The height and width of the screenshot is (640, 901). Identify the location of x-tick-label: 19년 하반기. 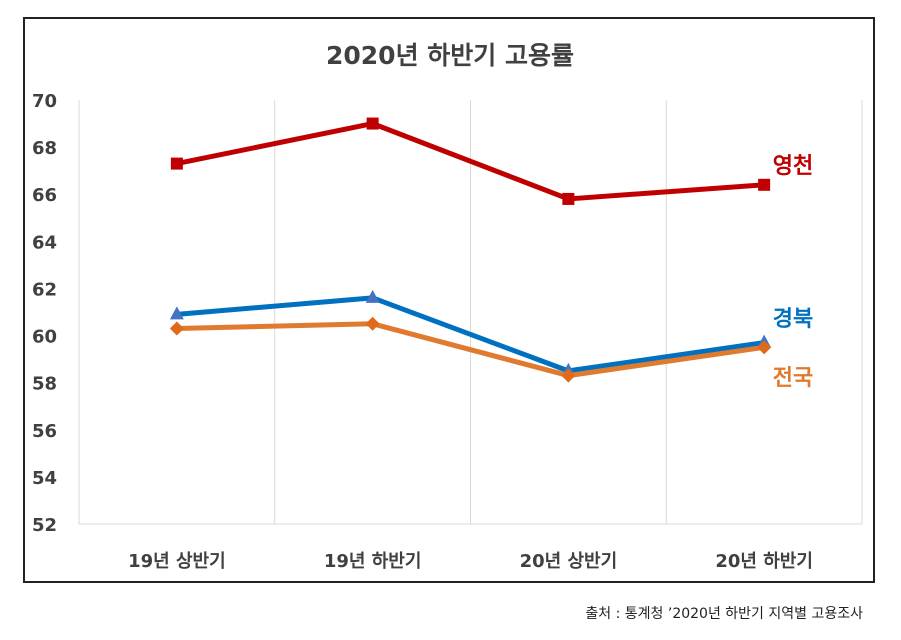
(373, 561).